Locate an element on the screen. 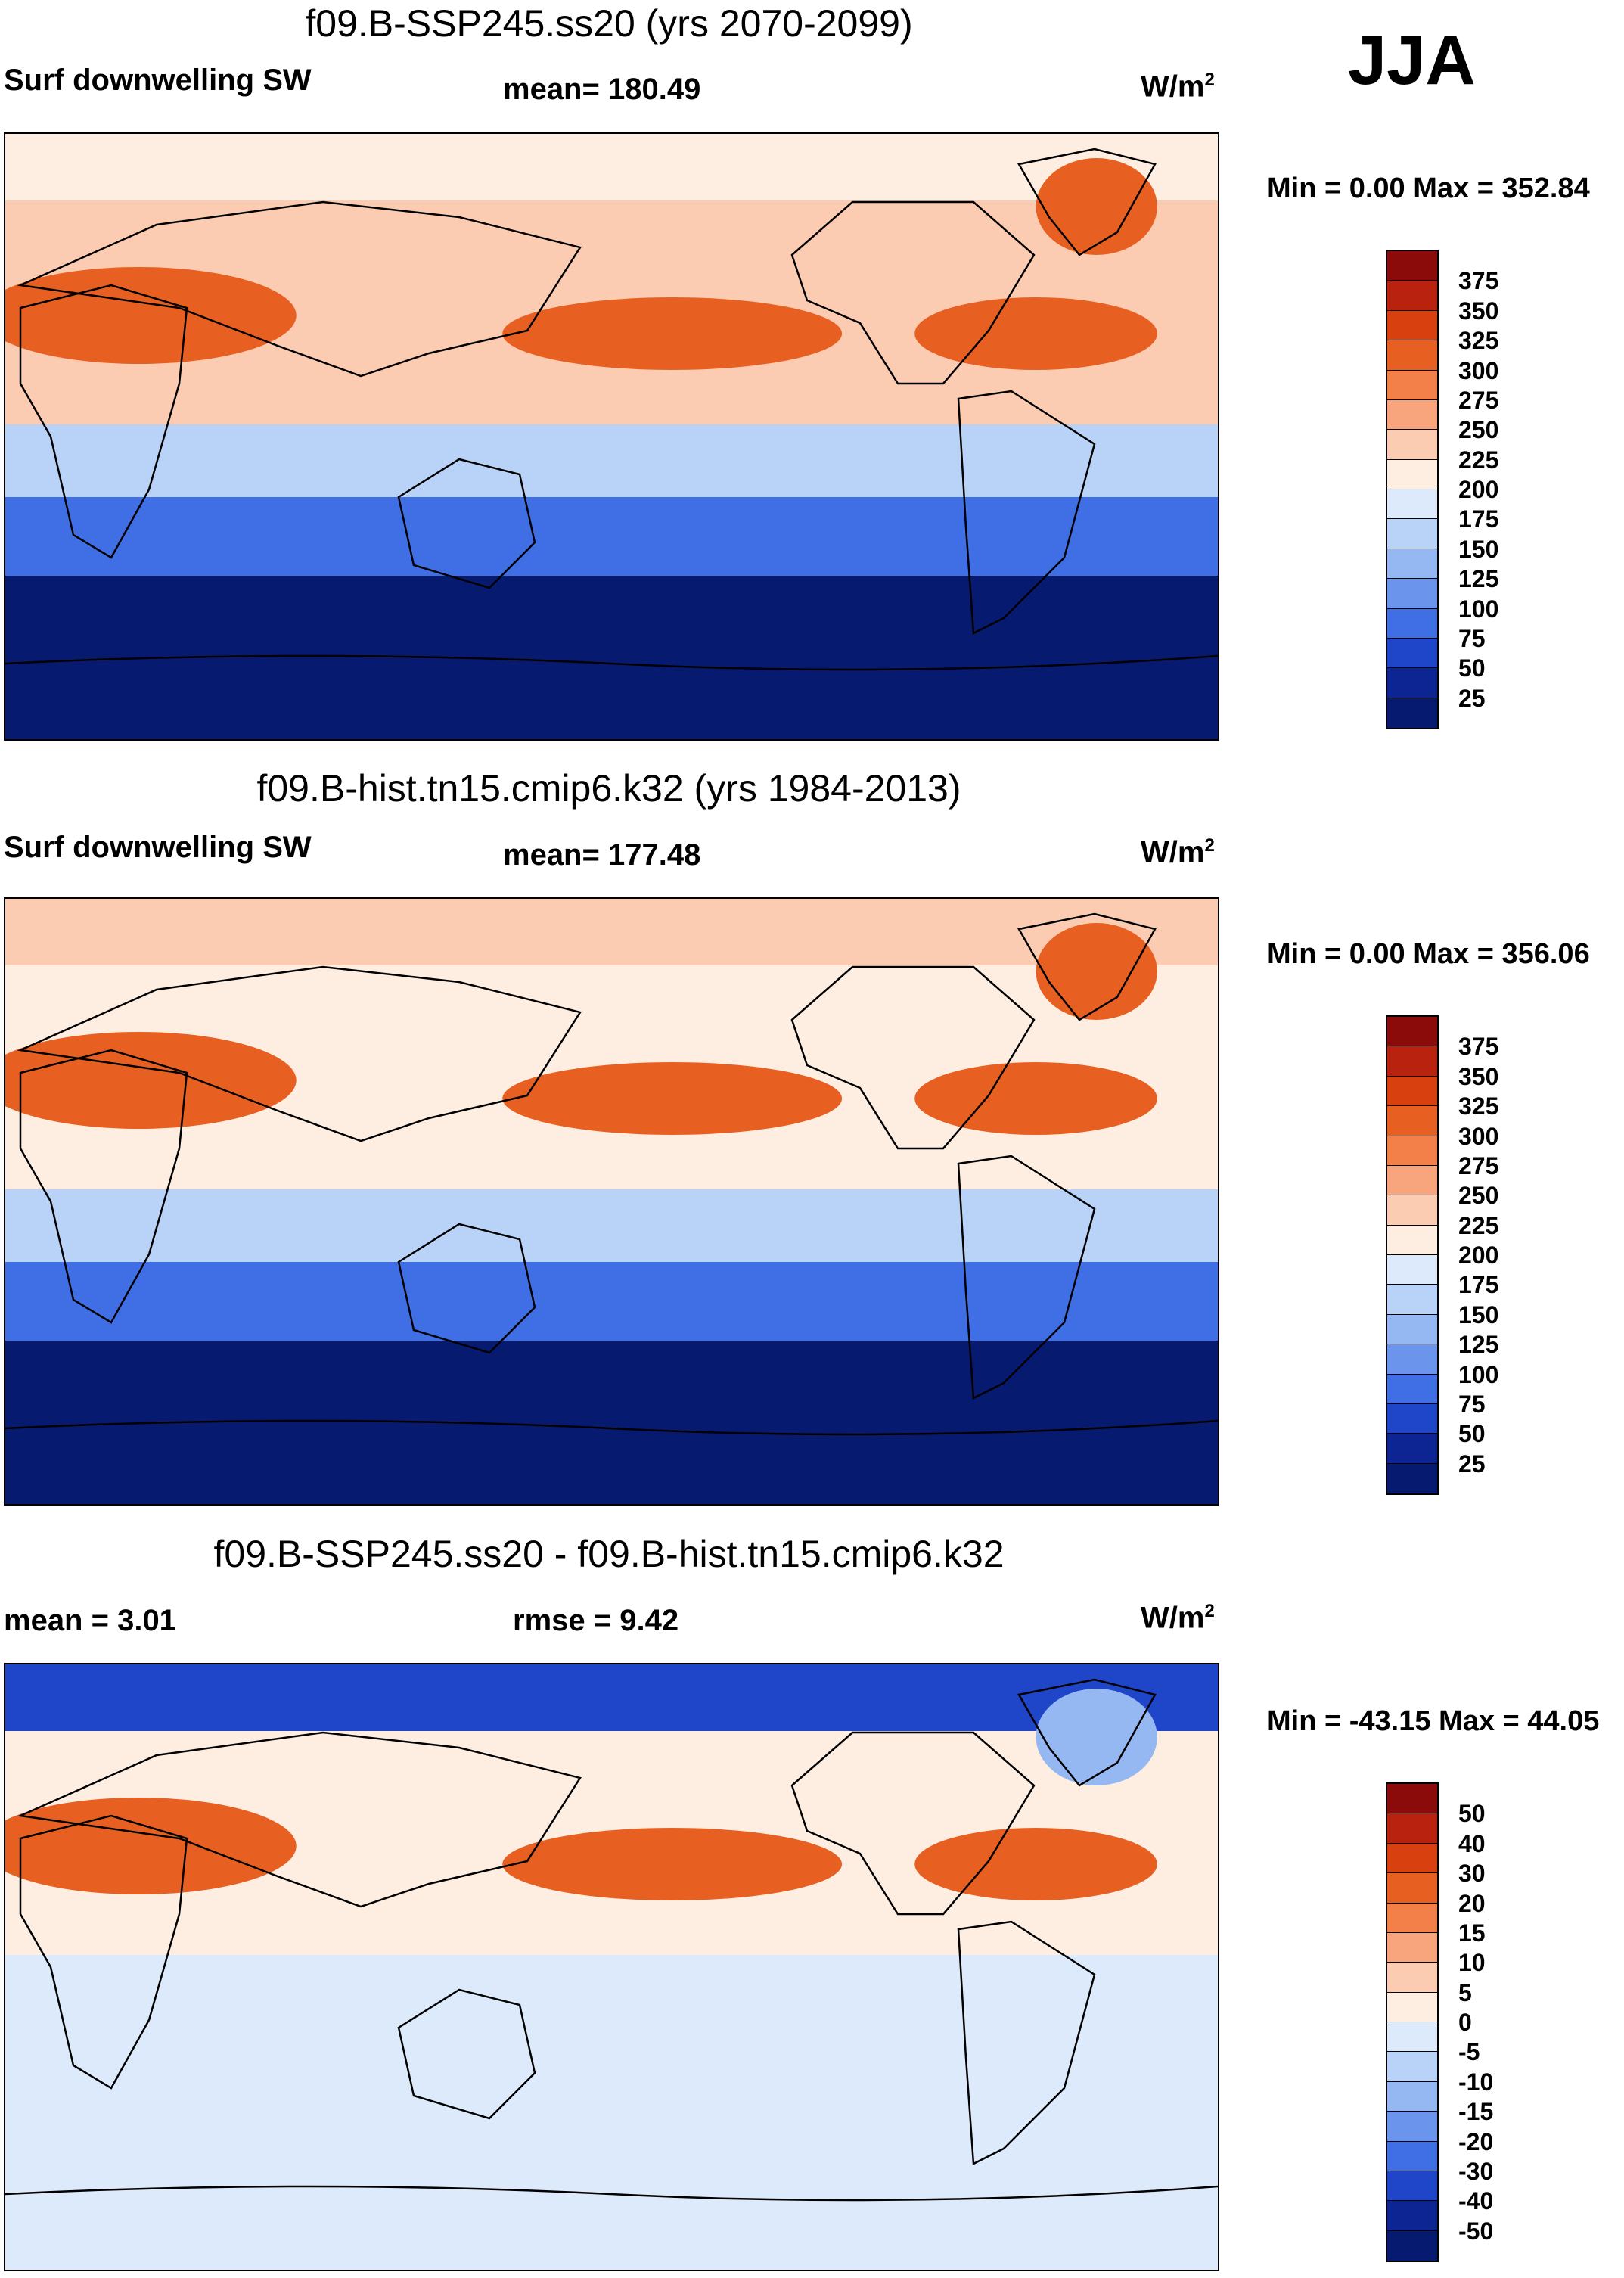  colorbar-tick-label: -20 is located at coordinates (1476, 2141).